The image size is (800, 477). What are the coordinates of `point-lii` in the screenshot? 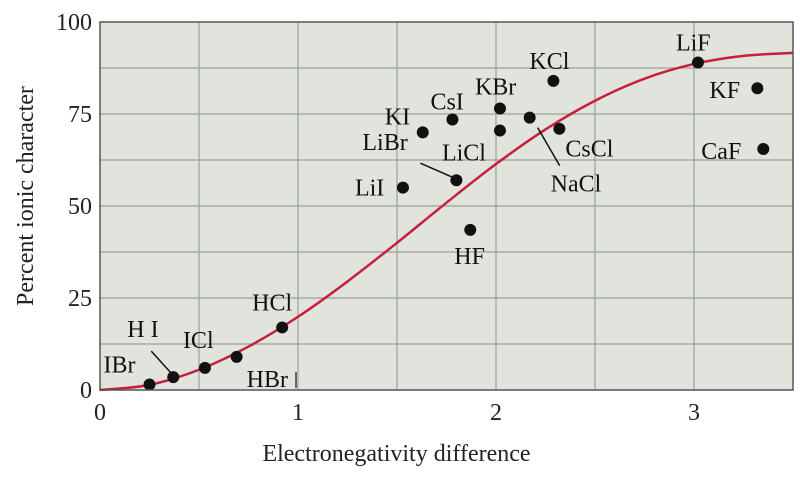 It's located at (402, 187).